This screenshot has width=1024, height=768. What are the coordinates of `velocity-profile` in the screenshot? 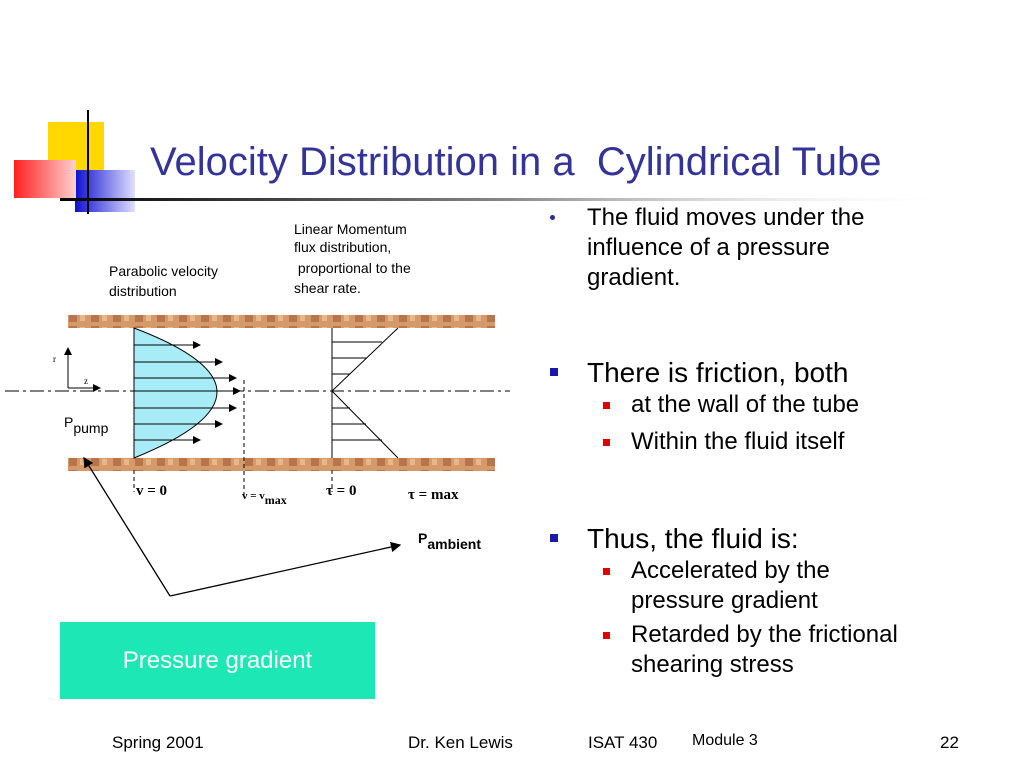 It's located at (175, 393).